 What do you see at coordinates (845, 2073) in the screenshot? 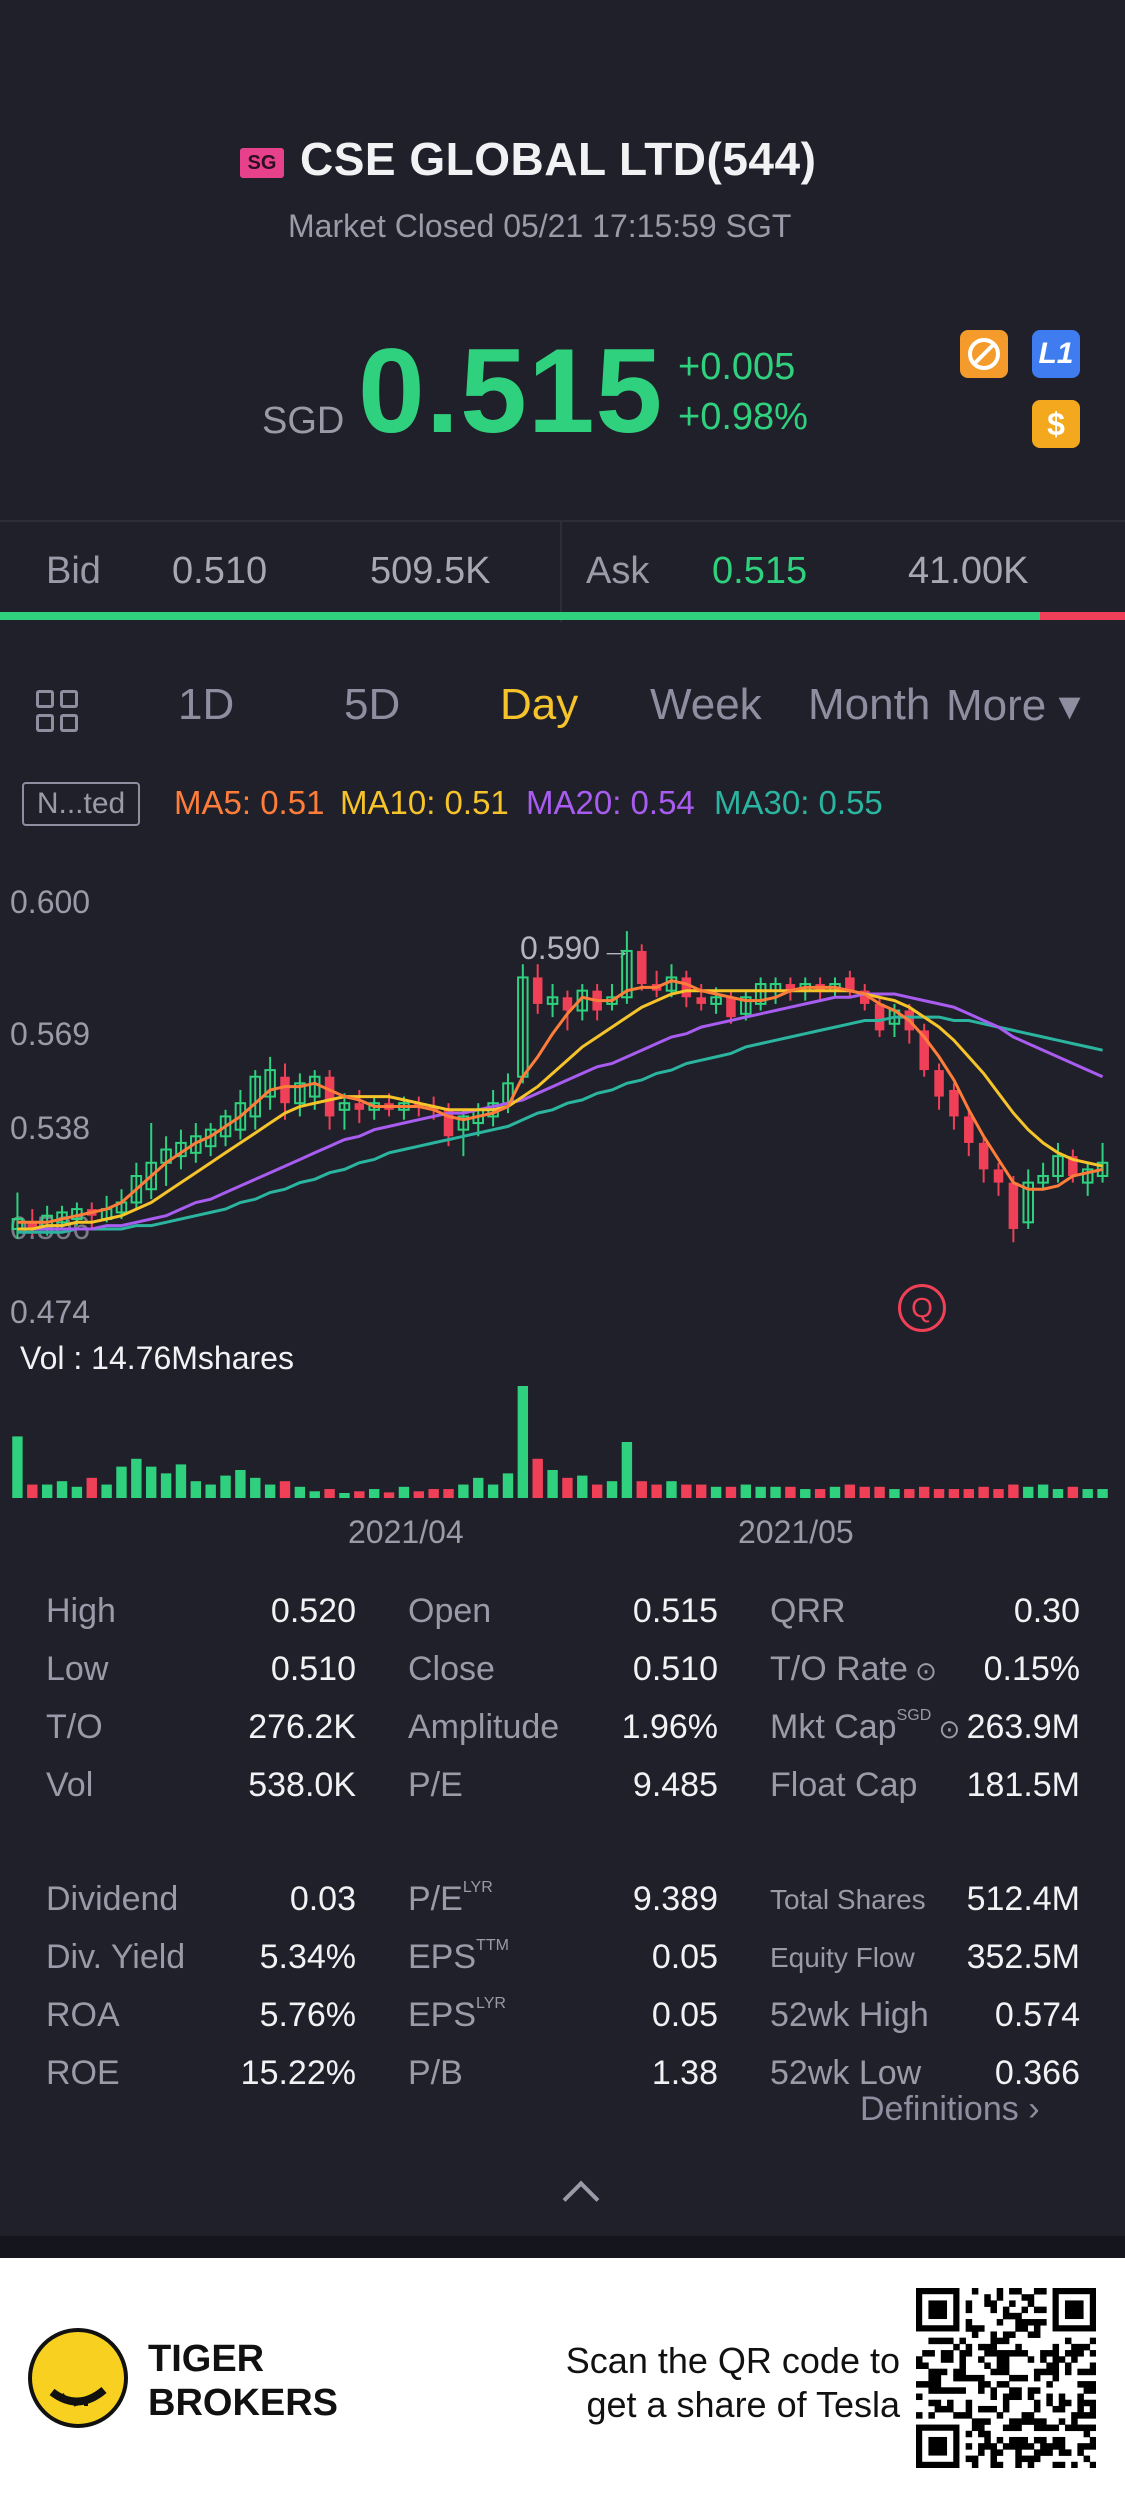
I see `stat-label: 52wk Low` at bounding box center [845, 2073].